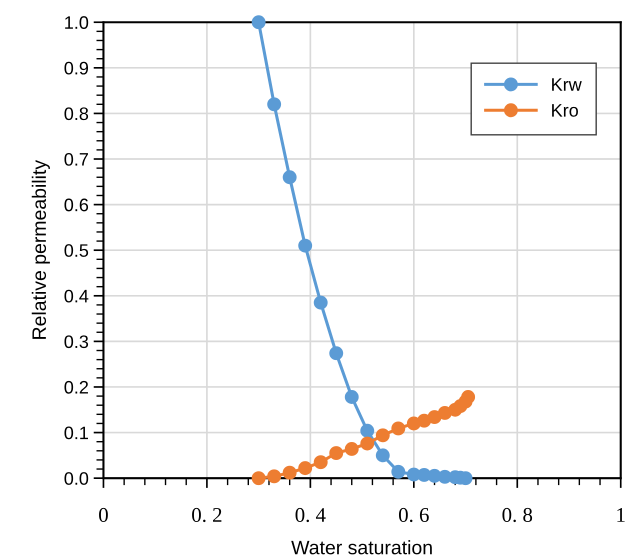 The height and width of the screenshot is (556, 627). I want to click on y-axis-title: Relative permeability, so click(41, 249).